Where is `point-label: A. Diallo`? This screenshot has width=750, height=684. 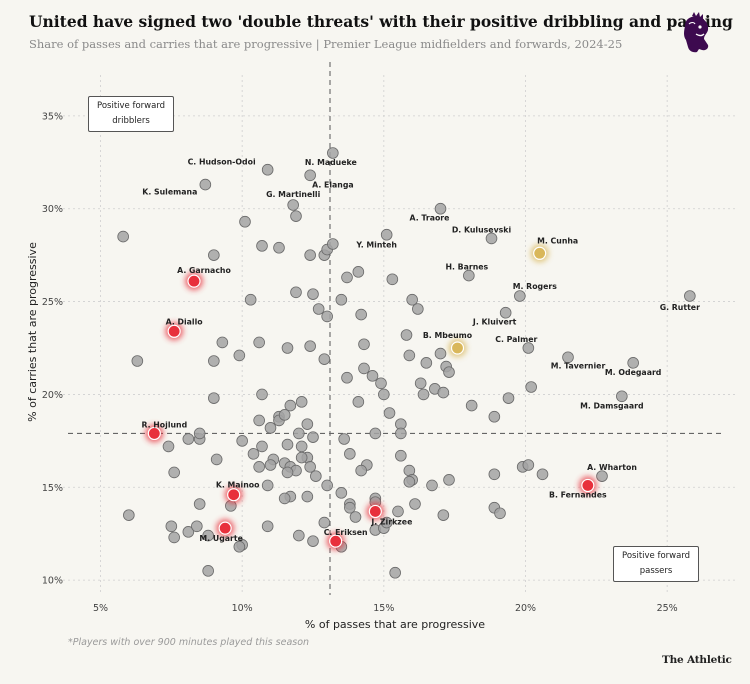 point-label: A. Diallo is located at coordinates (185, 321).